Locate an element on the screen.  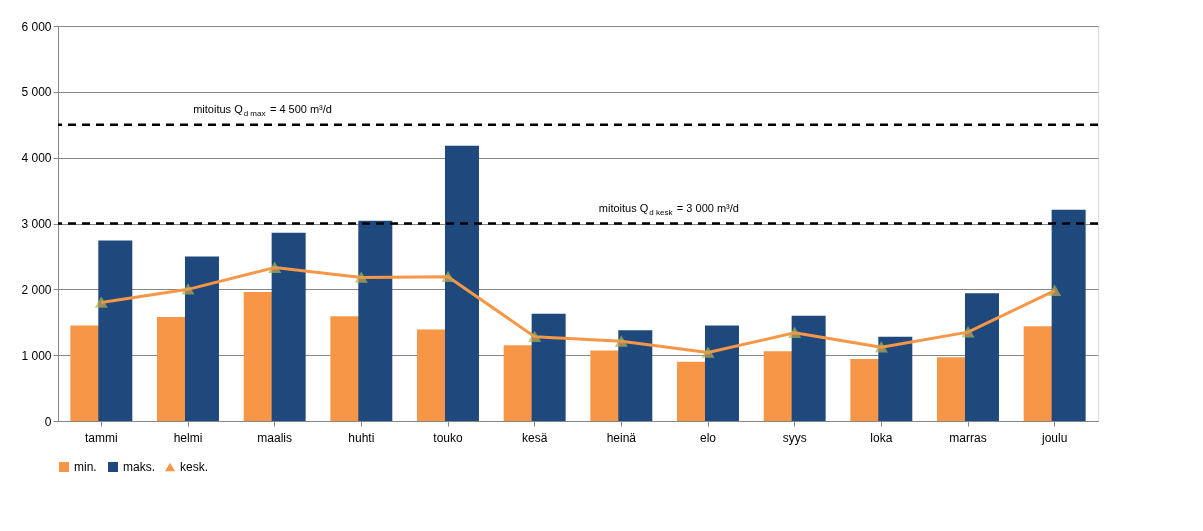
x-tick-label: marras is located at coordinates (968, 437).